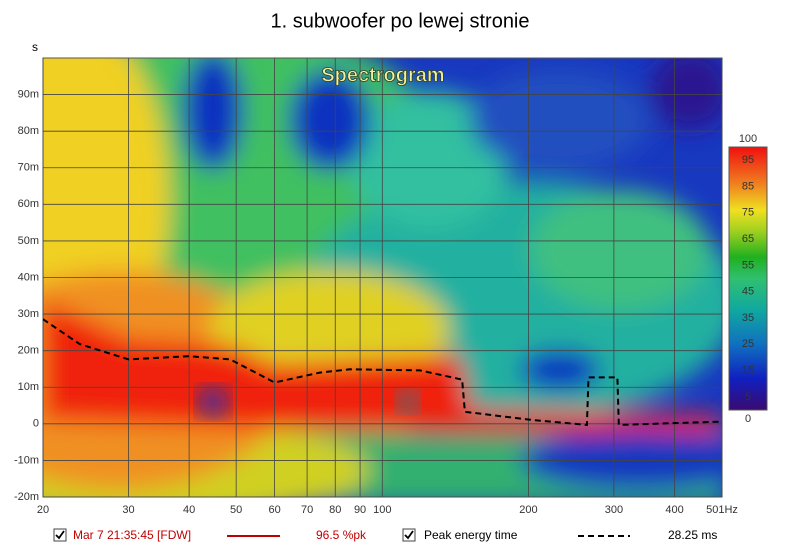 The width and height of the screenshot is (800, 550). Describe the element at coordinates (274, 510) in the screenshot. I see `x-tick-label: 60` at that location.